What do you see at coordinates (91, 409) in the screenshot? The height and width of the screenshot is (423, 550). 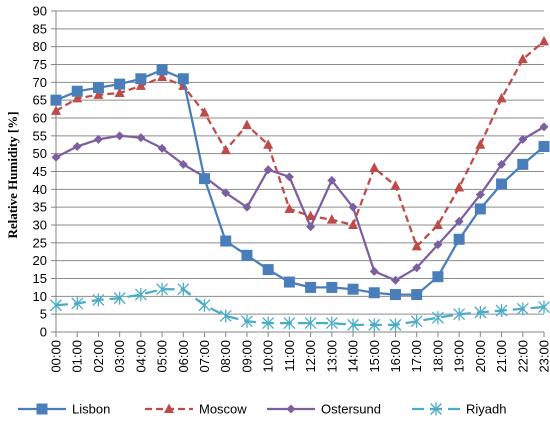 I see `legend-label-lisbon: Lisbon` at bounding box center [91, 409].